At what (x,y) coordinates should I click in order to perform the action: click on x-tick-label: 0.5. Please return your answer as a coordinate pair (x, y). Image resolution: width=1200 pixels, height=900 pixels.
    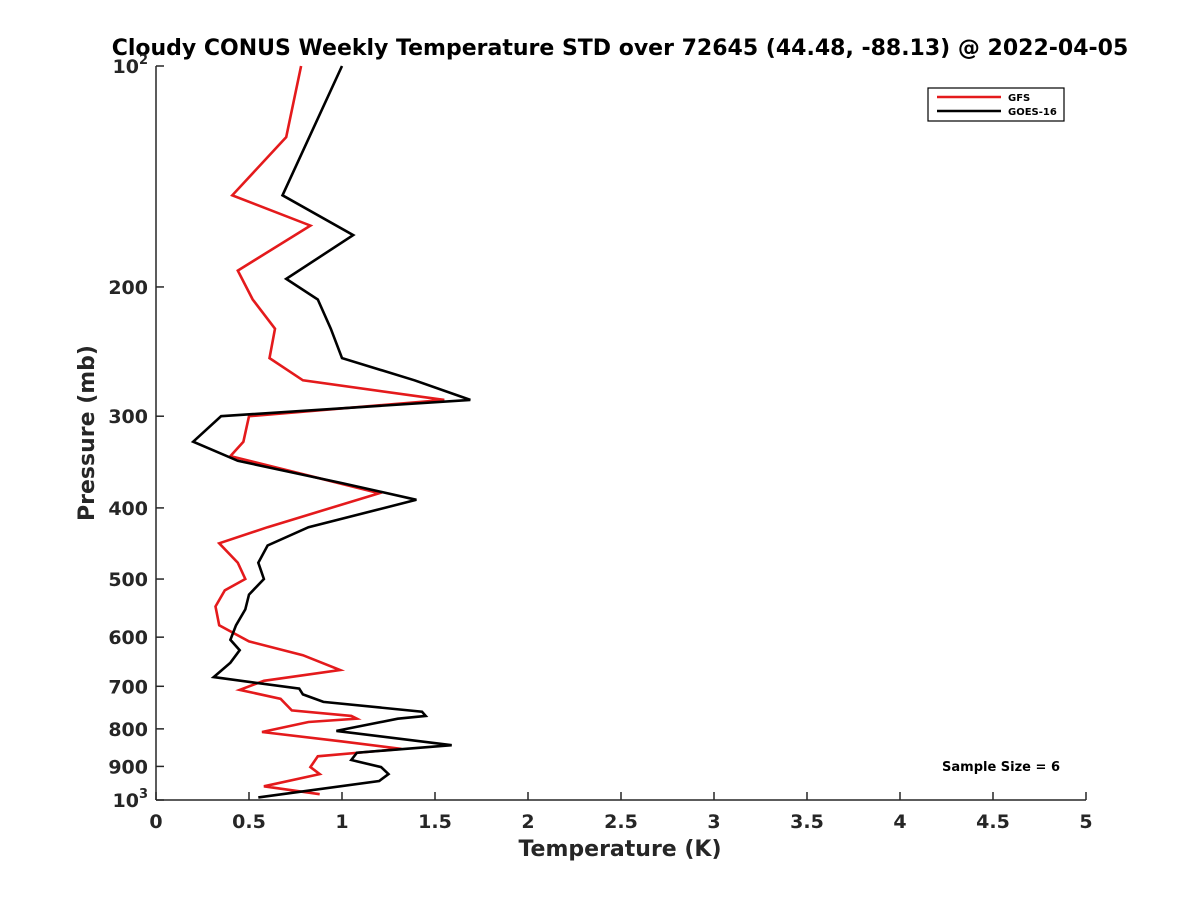
    Looking at the image, I should click on (249, 822).